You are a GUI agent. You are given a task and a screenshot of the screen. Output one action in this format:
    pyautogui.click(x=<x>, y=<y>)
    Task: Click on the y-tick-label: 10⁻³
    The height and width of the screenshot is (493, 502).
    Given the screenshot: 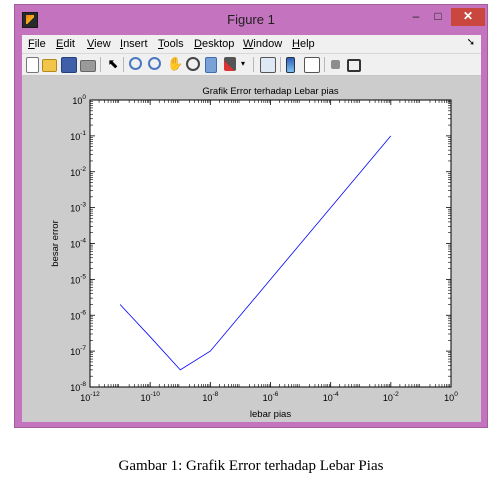 What is the action you would take?
    pyautogui.click(x=78, y=208)
    